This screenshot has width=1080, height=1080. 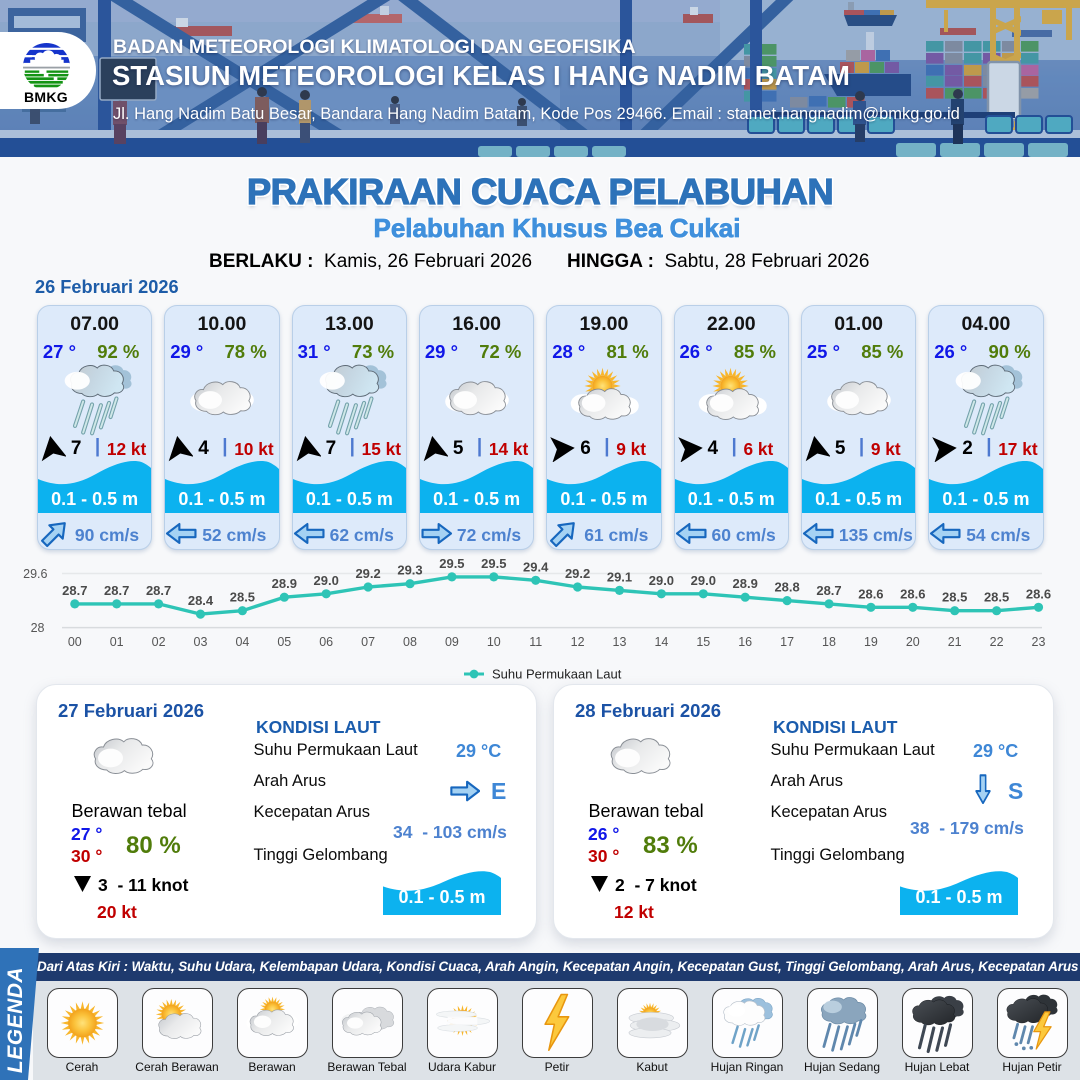 What do you see at coordinates (494, 642) in the screenshot?
I see `svg-text: 10` at bounding box center [494, 642].